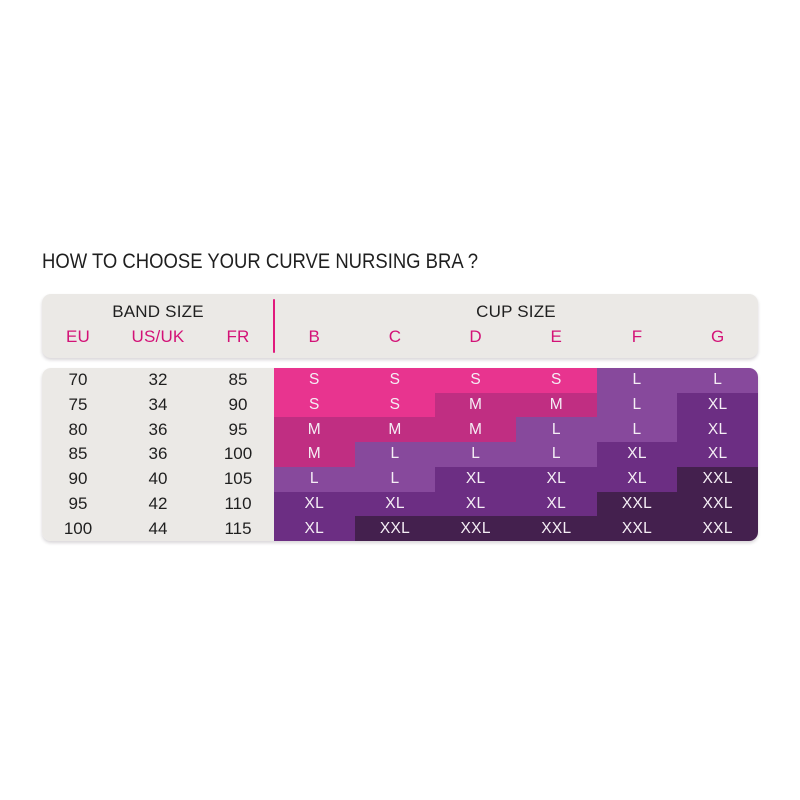 This screenshot has width=800, height=800. What do you see at coordinates (475, 336) in the screenshot?
I see `cup-col-label: D` at bounding box center [475, 336].